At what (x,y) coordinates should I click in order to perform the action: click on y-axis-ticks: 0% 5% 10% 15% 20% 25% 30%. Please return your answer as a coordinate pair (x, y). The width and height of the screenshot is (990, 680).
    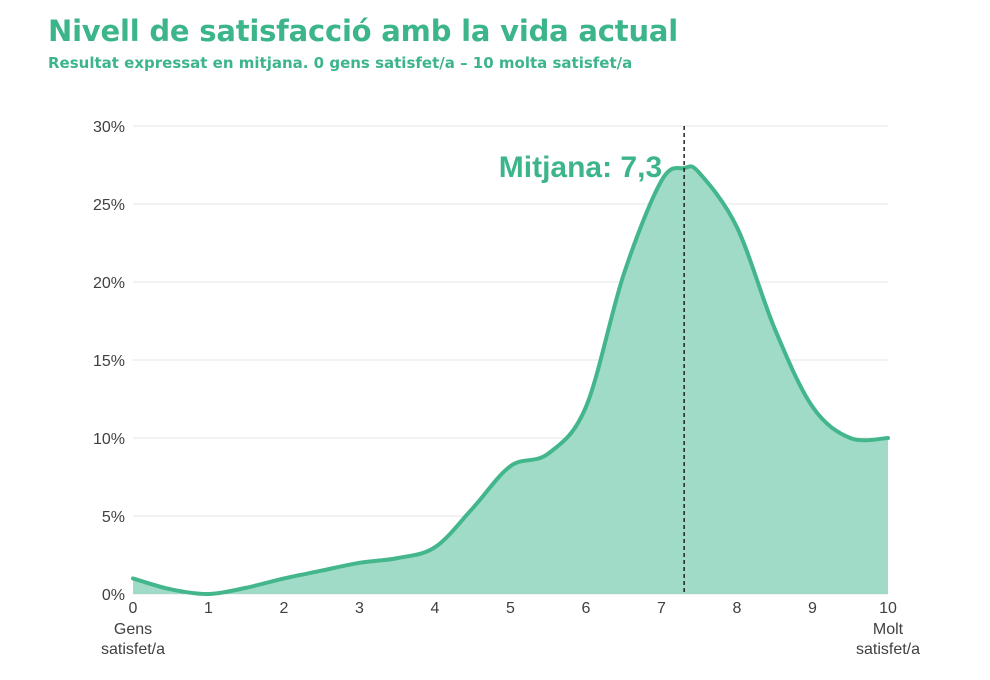
    Looking at the image, I should click on (109, 361).